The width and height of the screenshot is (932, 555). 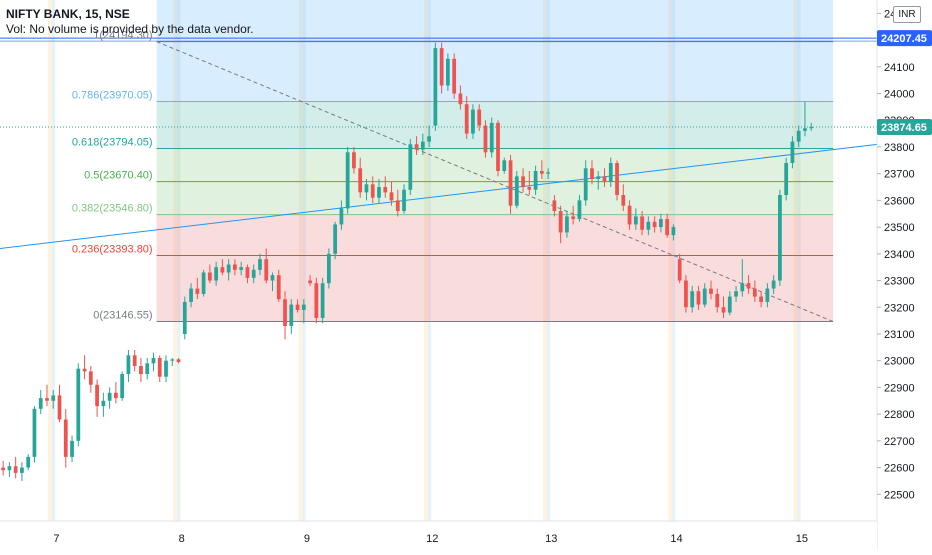 What do you see at coordinates (118, 176) in the screenshot?
I see `fib-level-label: 0.5(23670.40)` at bounding box center [118, 176].